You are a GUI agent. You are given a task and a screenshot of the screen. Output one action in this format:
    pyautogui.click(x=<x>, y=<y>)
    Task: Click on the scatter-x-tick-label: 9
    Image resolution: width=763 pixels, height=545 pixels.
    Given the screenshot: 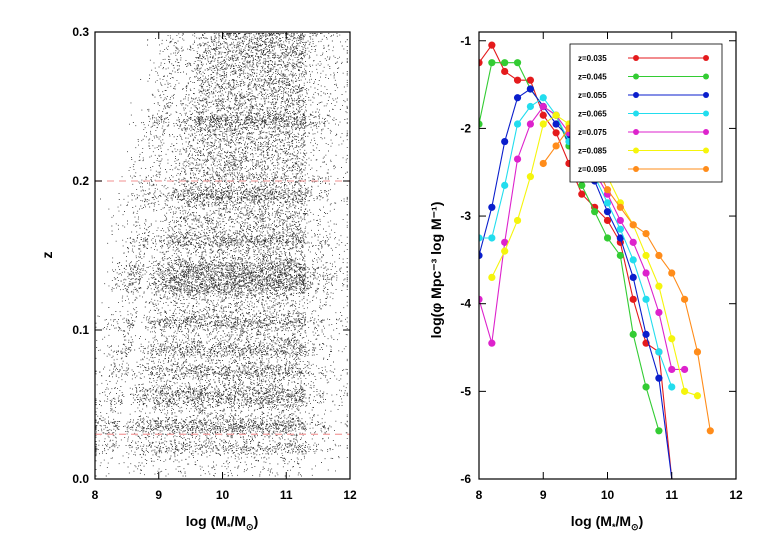 What is the action you would take?
    pyautogui.click(x=158, y=495)
    